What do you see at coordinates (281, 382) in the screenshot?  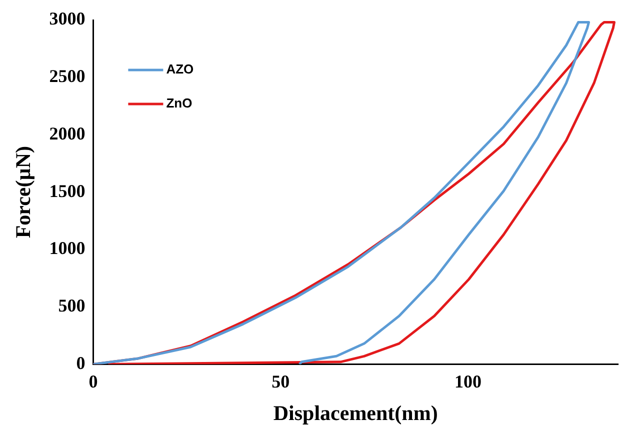 I see `x-tick-label: 50` at bounding box center [281, 382].